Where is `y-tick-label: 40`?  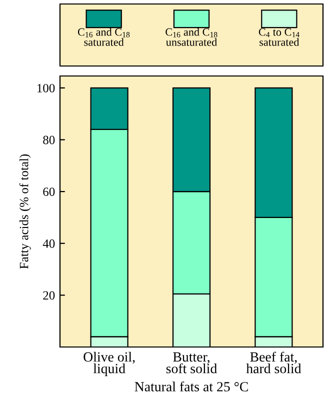
y-tick-label: 40 is located at coordinates (48, 243).